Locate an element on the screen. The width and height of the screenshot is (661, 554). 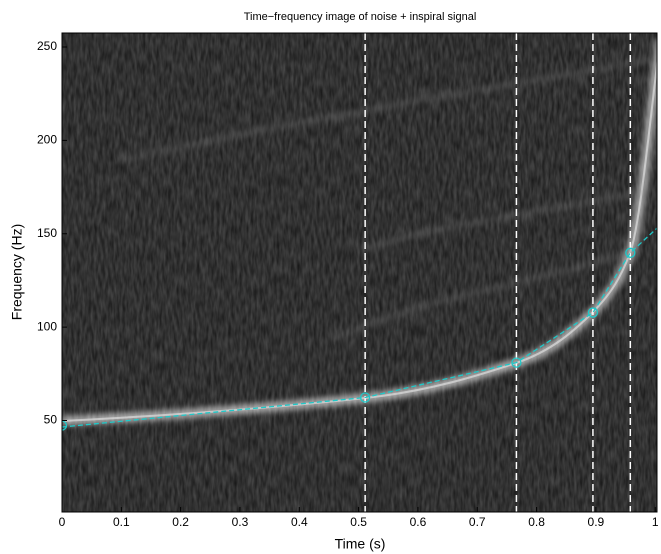
x-tick-label: 0.2 is located at coordinates (180, 522).